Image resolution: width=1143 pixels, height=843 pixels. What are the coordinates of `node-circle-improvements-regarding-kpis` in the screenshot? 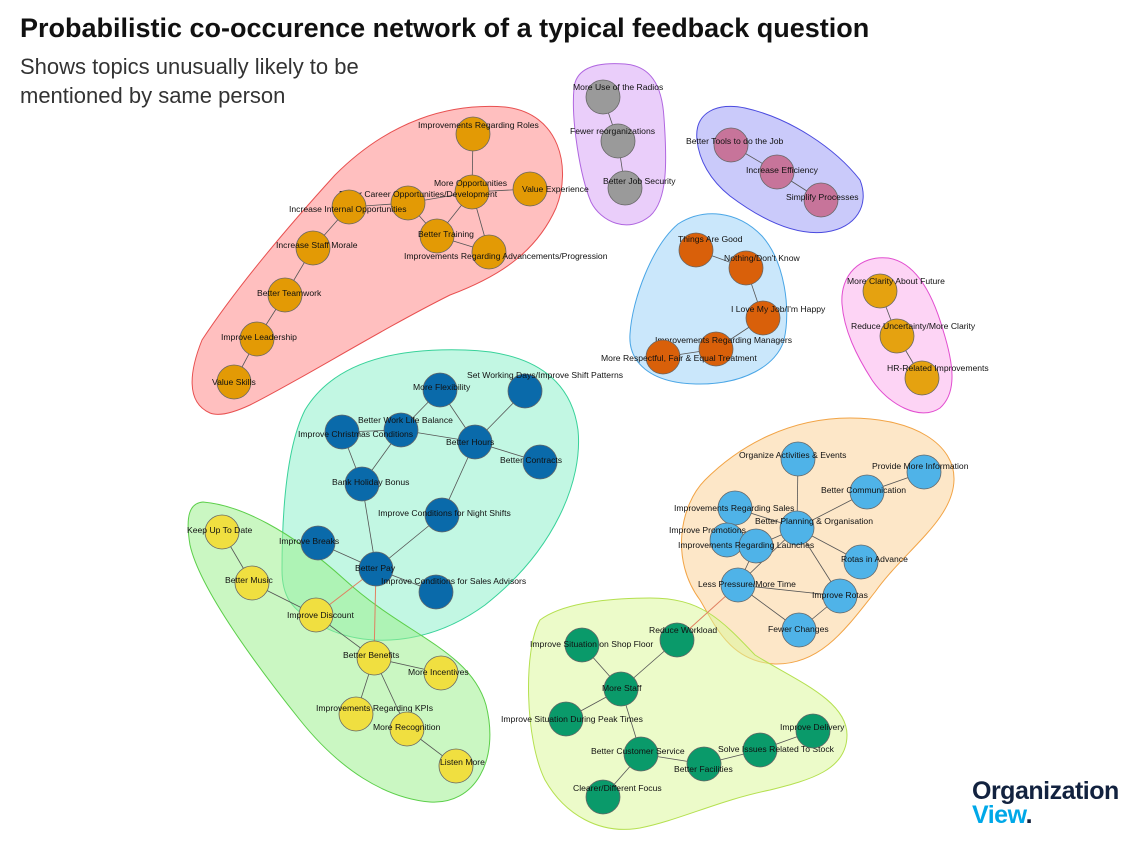 It's located at (356, 714).